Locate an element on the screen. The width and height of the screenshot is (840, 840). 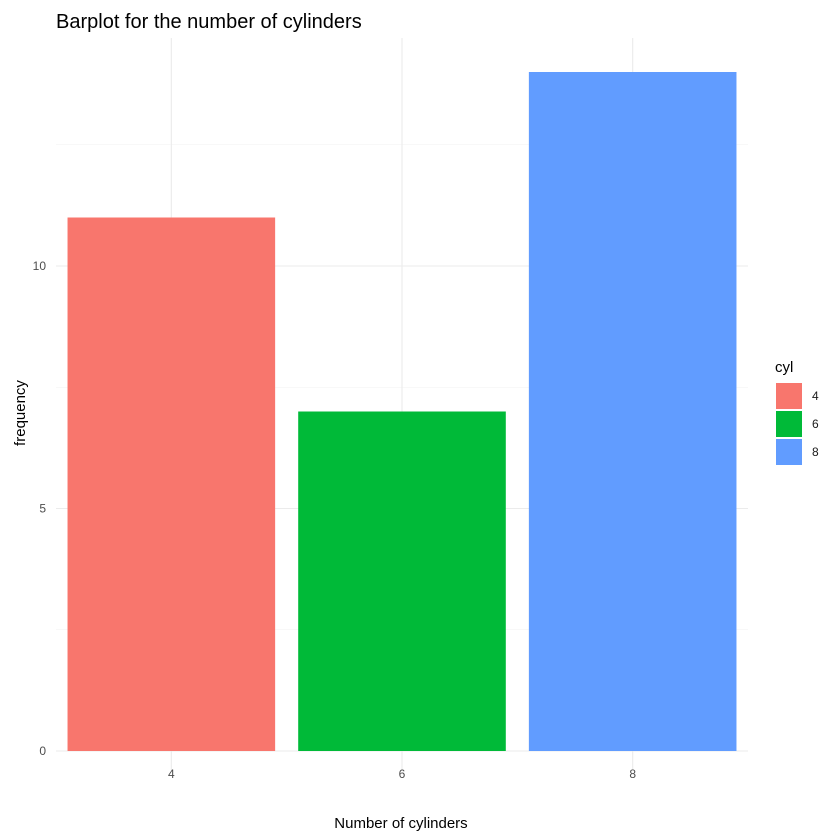
chart-title: Barplot for the number of cylinders is located at coordinates (209, 22).